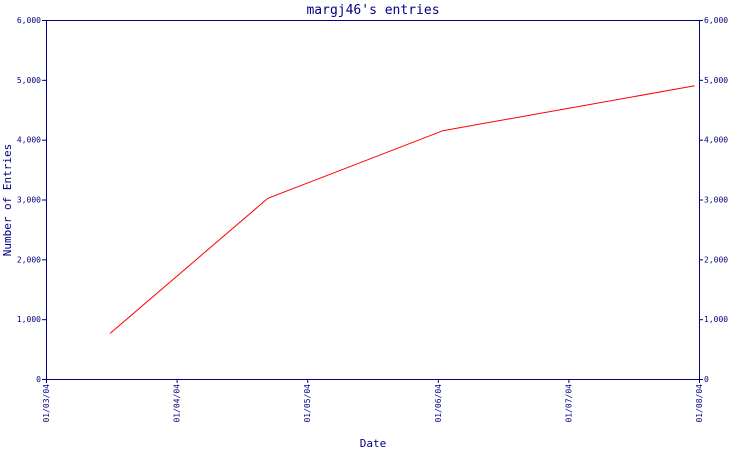 The height and width of the screenshot is (450, 750). I want to click on y-tick-label-left: 4,000, so click(29, 140).